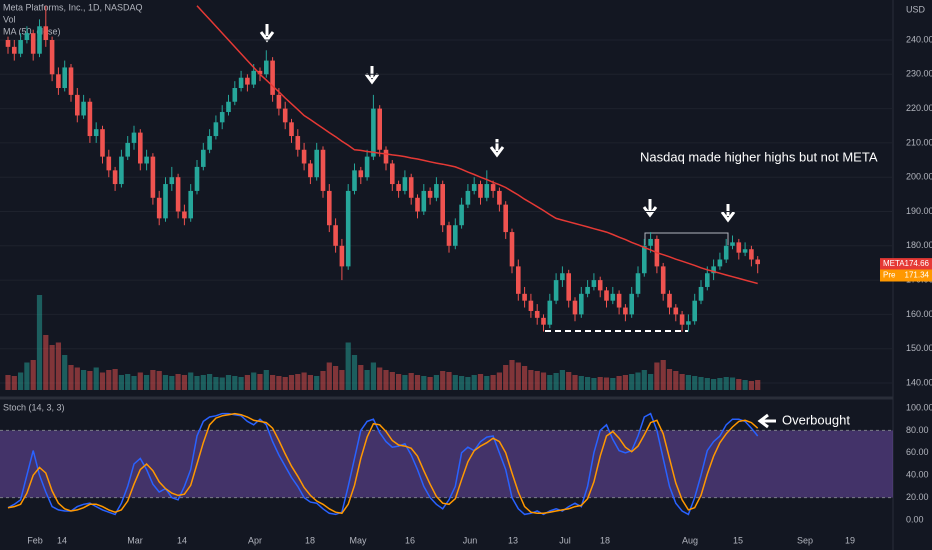  I want to click on stoch-tick-label: 0.00, so click(915, 519).